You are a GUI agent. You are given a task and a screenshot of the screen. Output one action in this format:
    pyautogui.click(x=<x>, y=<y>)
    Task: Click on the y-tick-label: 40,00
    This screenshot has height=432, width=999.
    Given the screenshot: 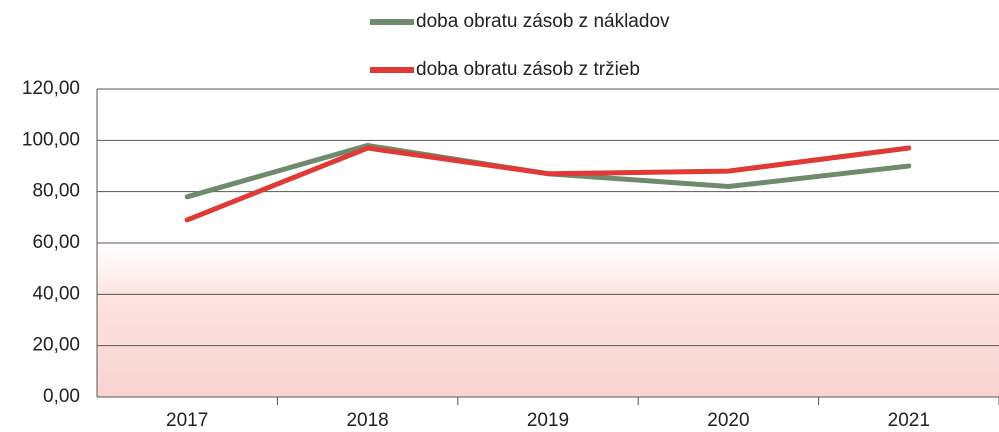 What is the action you would take?
    pyautogui.click(x=56, y=293)
    